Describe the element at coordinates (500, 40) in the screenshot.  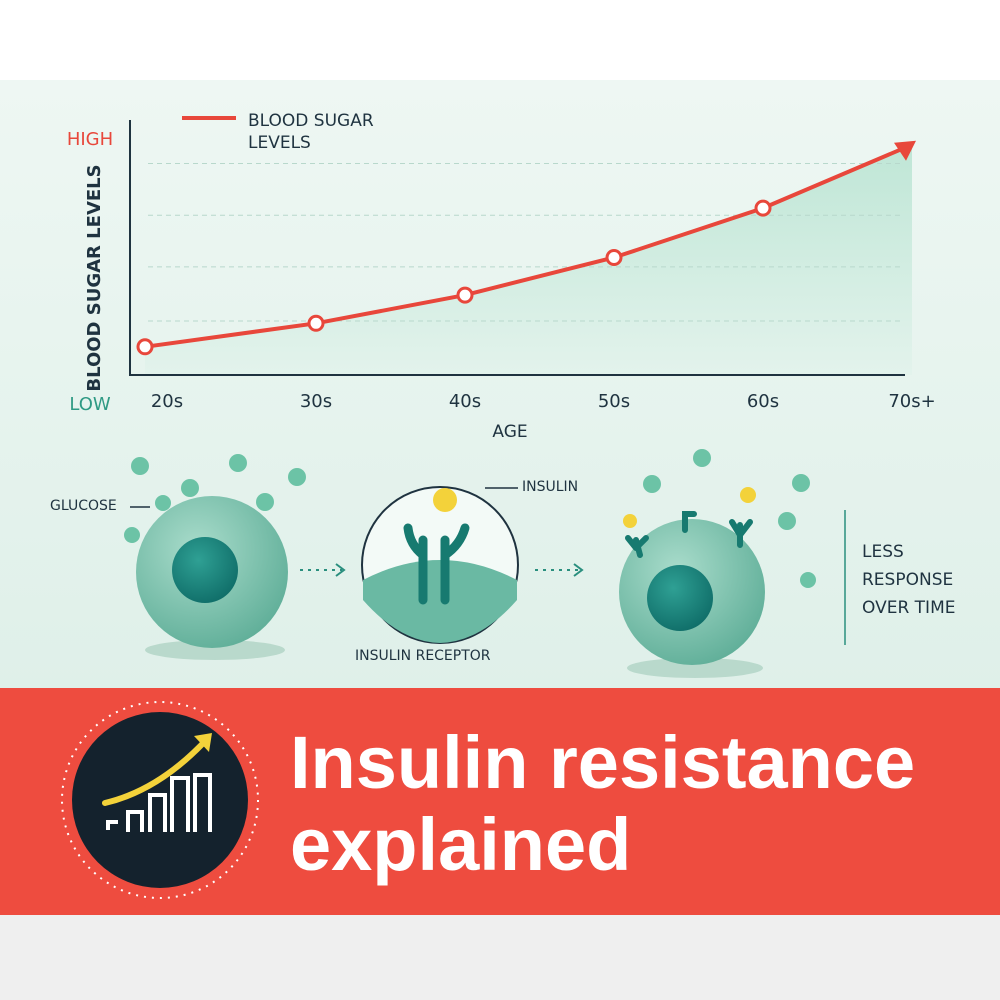
I see `top-margin` at that location.